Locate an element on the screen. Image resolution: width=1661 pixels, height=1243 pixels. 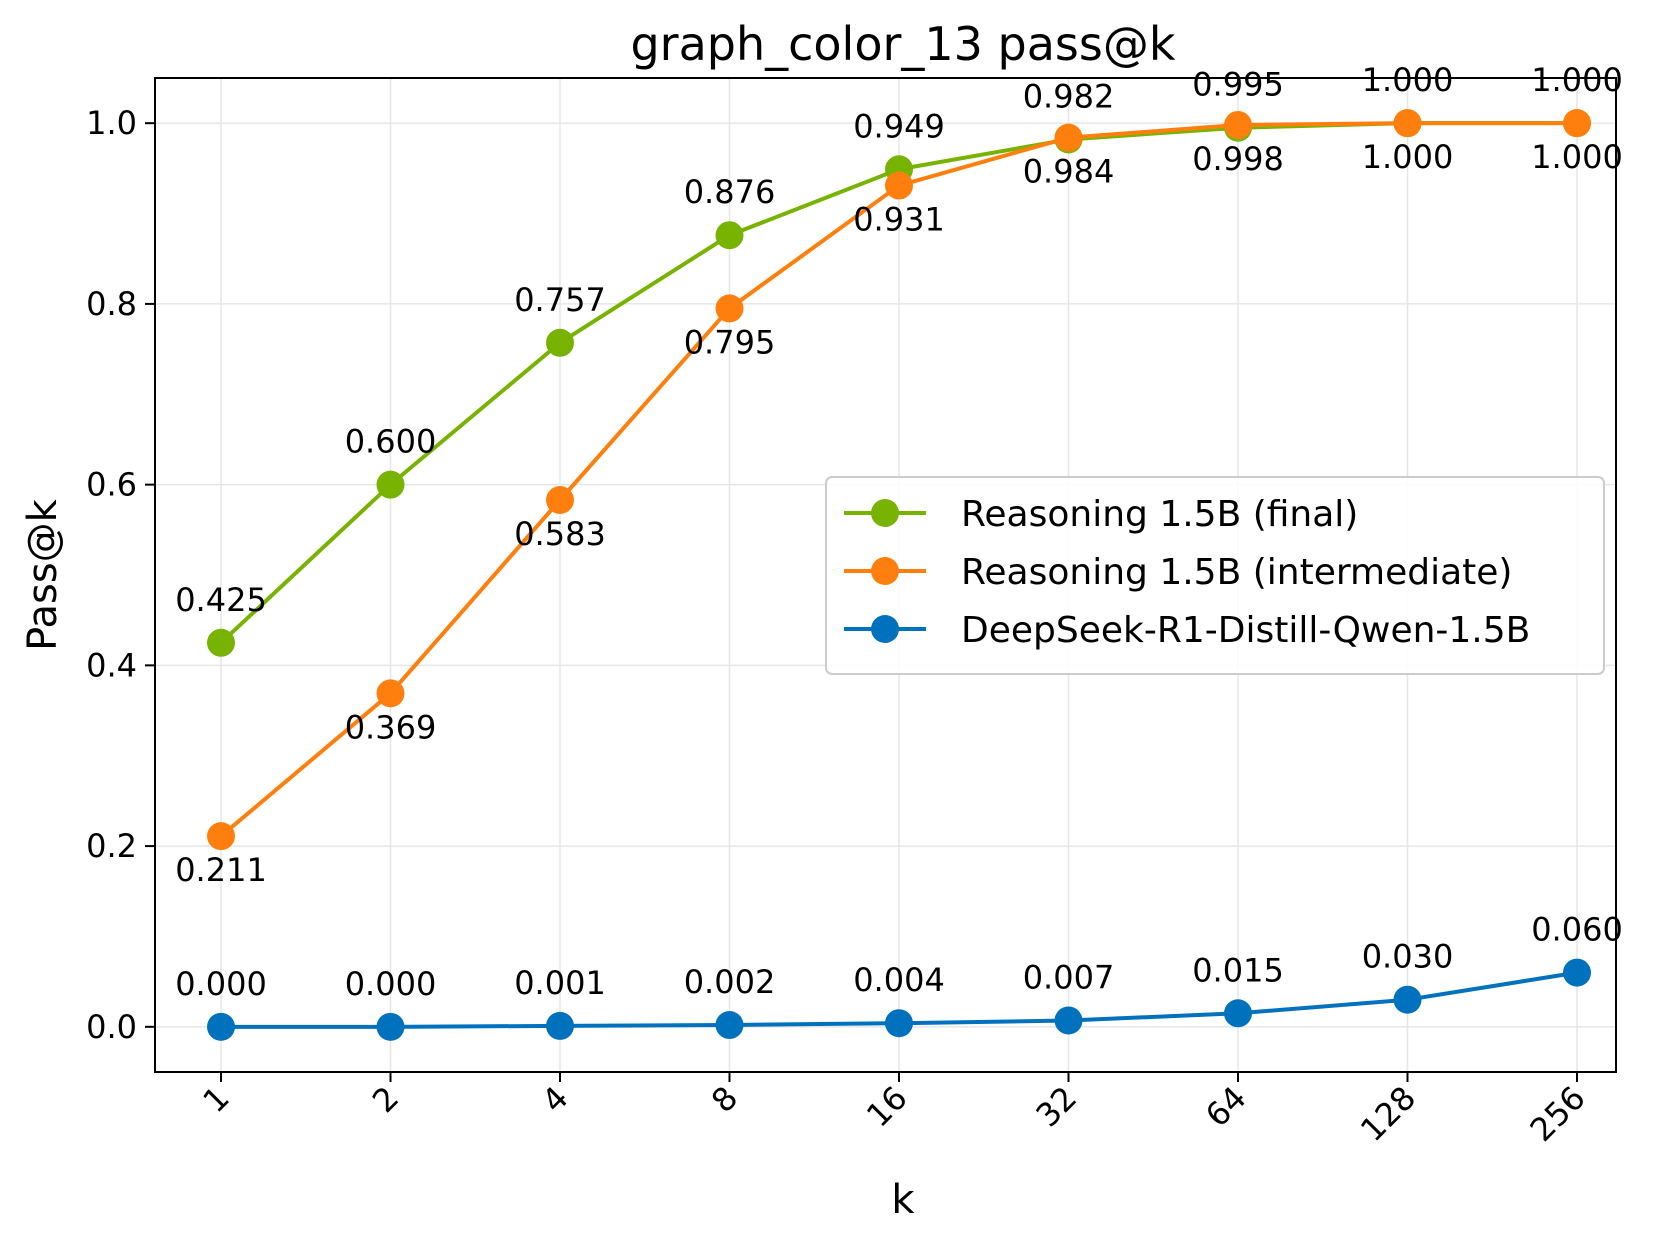
chart-title: graph_color_13 pass@k is located at coordinates (902, 44).